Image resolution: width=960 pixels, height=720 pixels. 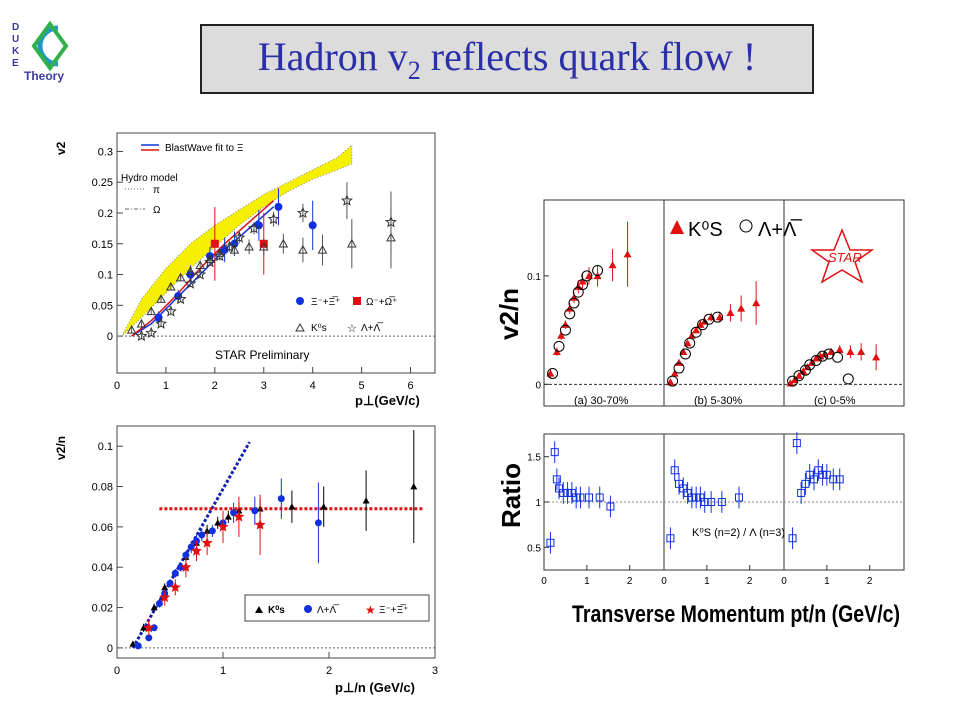 What do you see at coordinates (718, 401) in the screenshot?
I see `panel-label: (b) 5-30%` at bounding box center [718, 401].